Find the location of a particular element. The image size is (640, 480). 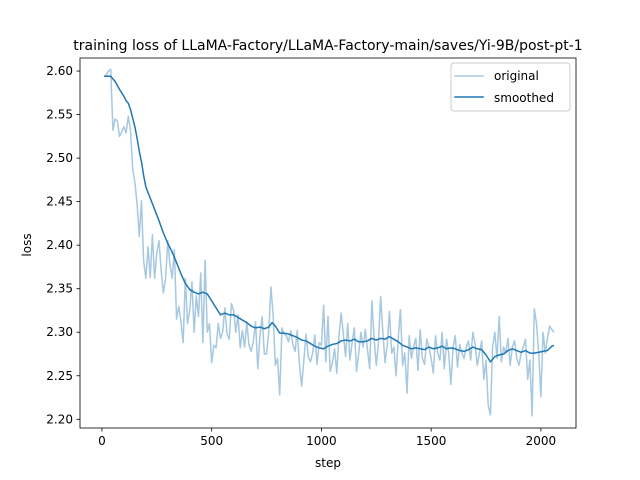

legend-label-original: original is located at coordinates (516, 76).